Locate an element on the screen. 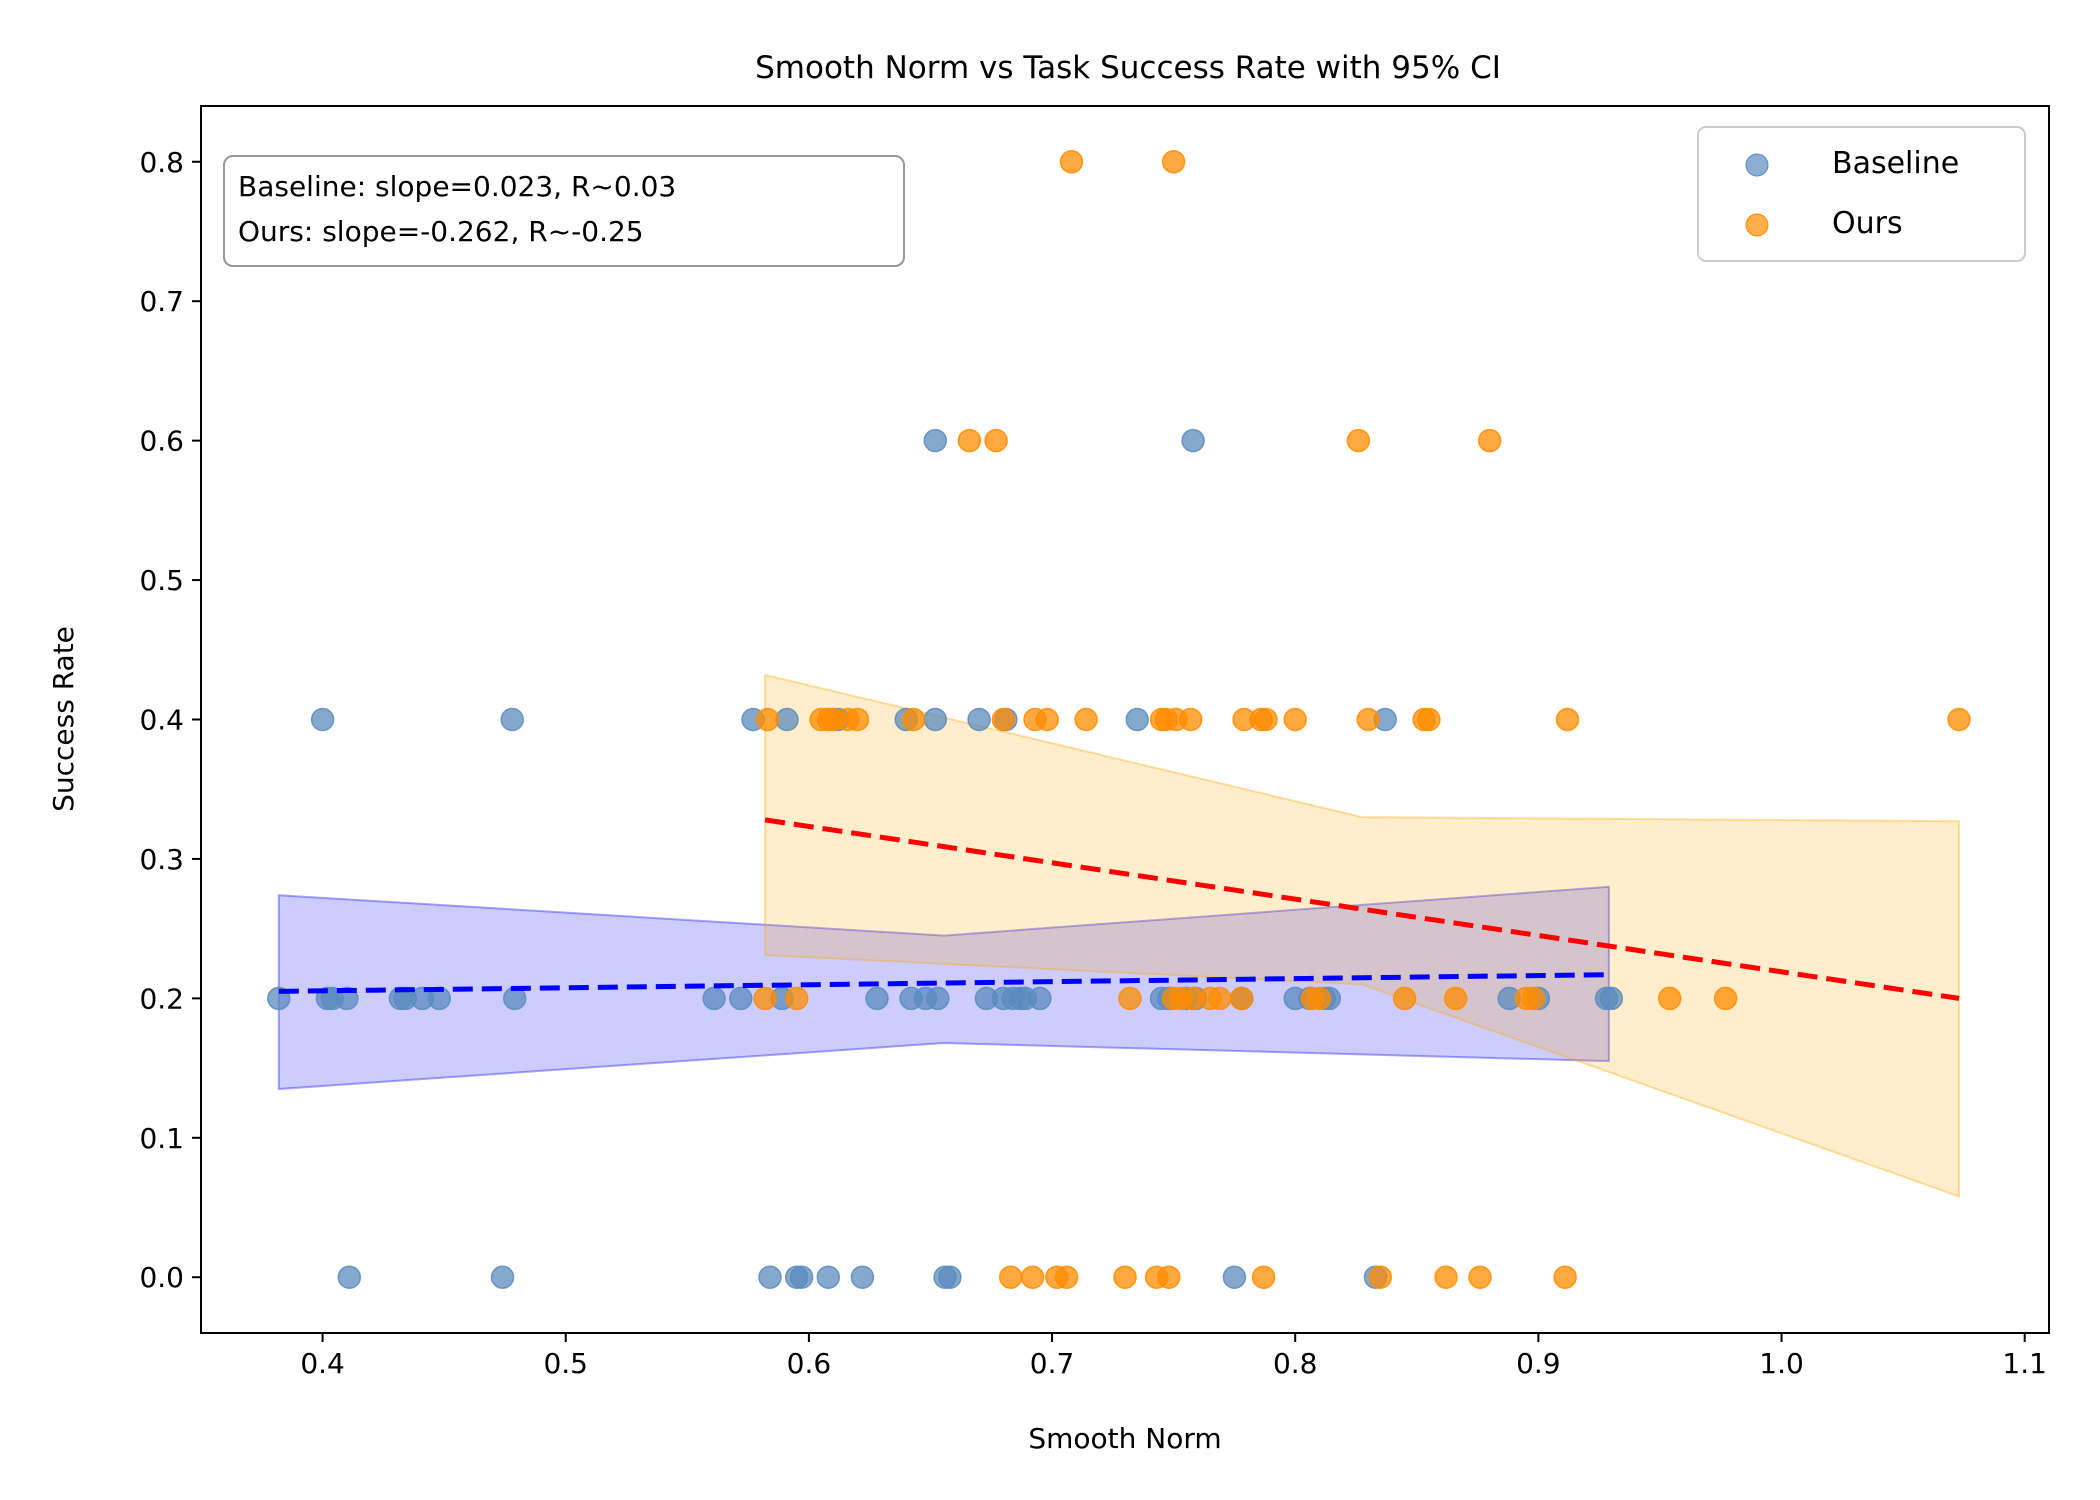  legend-marker-baseline is located at coordinates (1757, 165).